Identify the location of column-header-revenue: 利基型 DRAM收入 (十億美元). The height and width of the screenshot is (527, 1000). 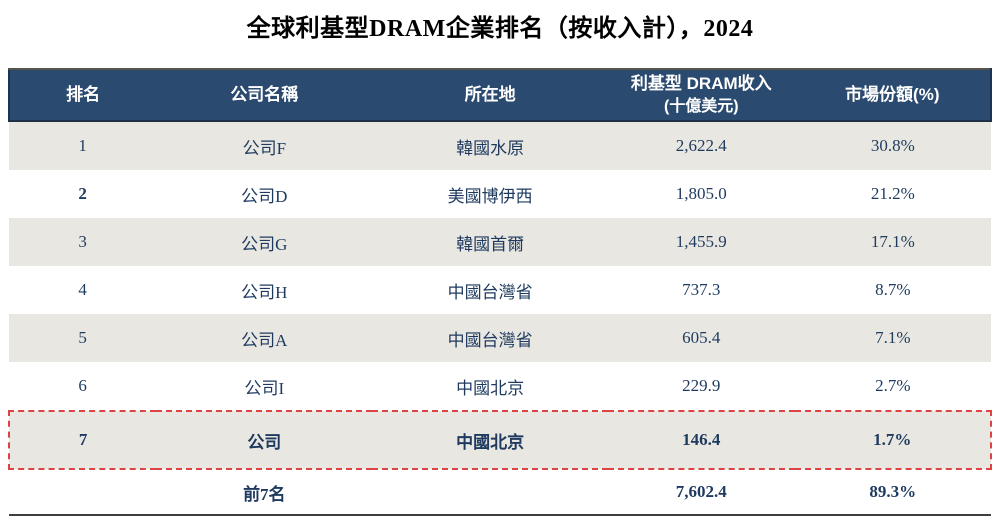
(701, 95).